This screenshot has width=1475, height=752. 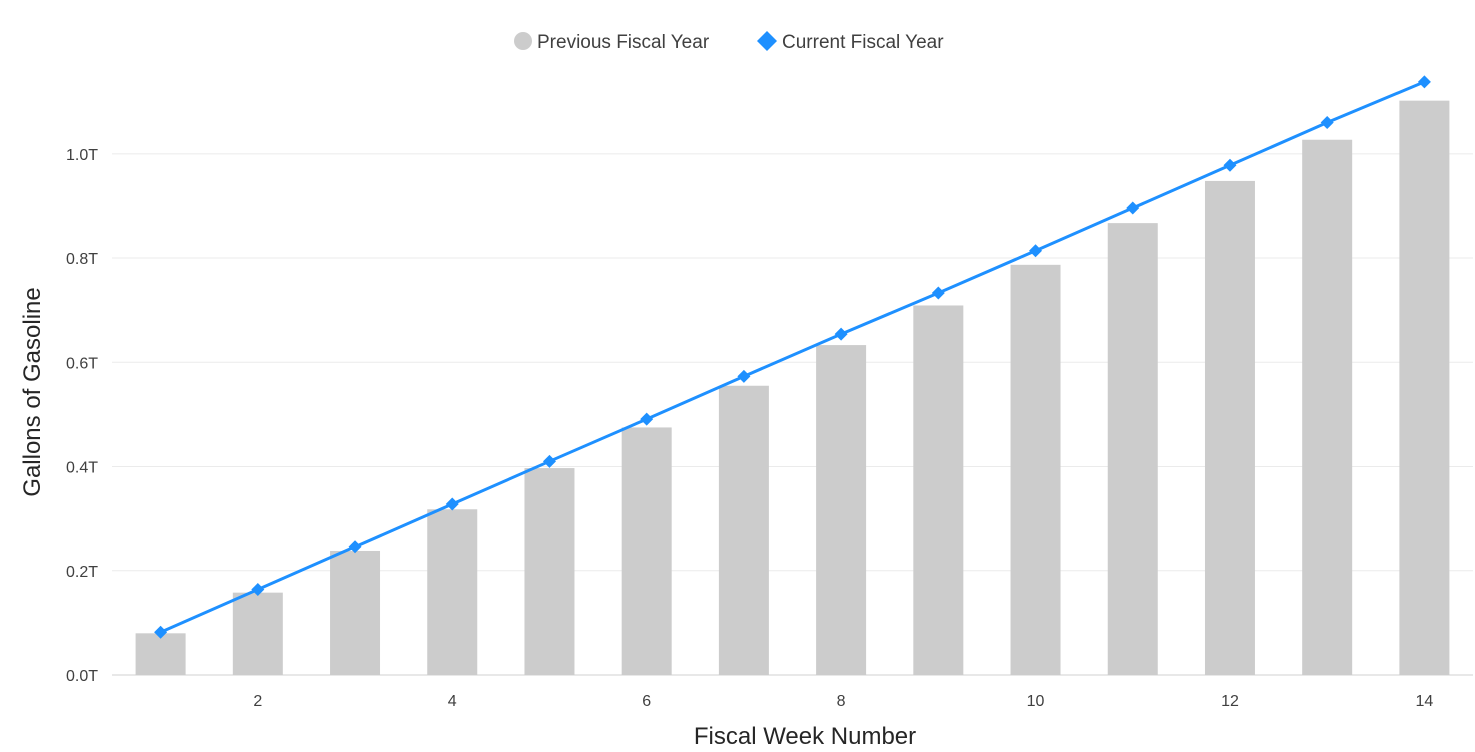 I want to click on x-tick-label: 4, so click(x=452, y=701).